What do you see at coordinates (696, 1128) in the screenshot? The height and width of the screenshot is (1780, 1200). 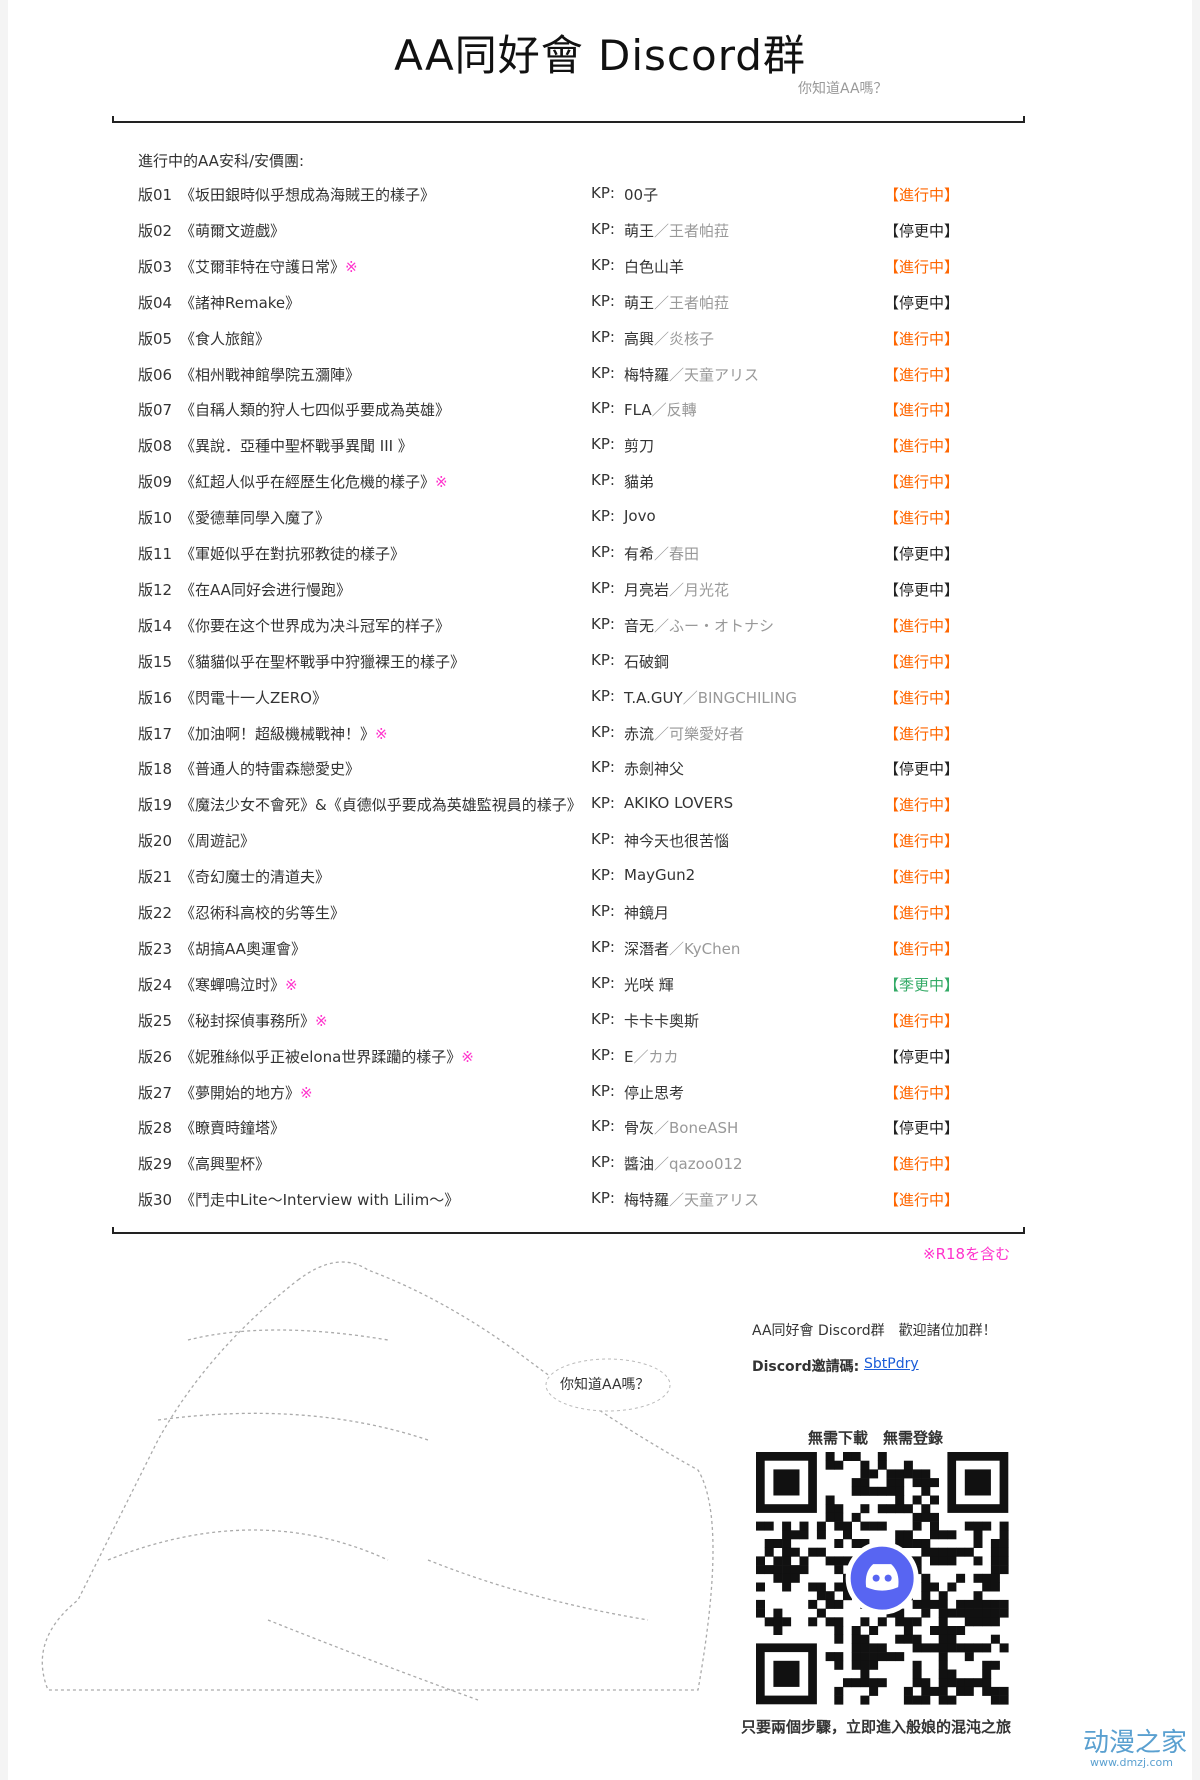 I see `kp-alt: ／BoneASH` at bounding box center [696, 1128].